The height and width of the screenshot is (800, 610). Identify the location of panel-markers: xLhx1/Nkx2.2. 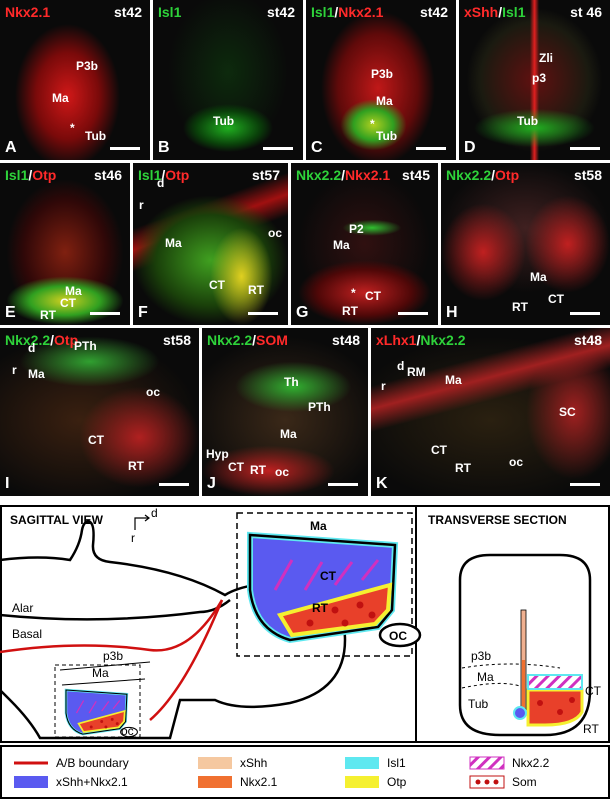
(421, 340).